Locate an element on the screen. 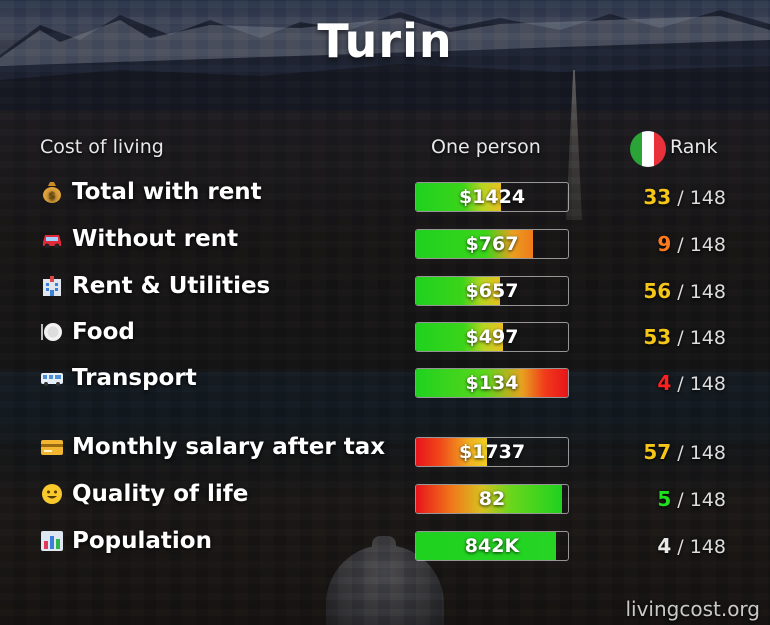  value-bar: $657 is located at coordinates (492, 291).